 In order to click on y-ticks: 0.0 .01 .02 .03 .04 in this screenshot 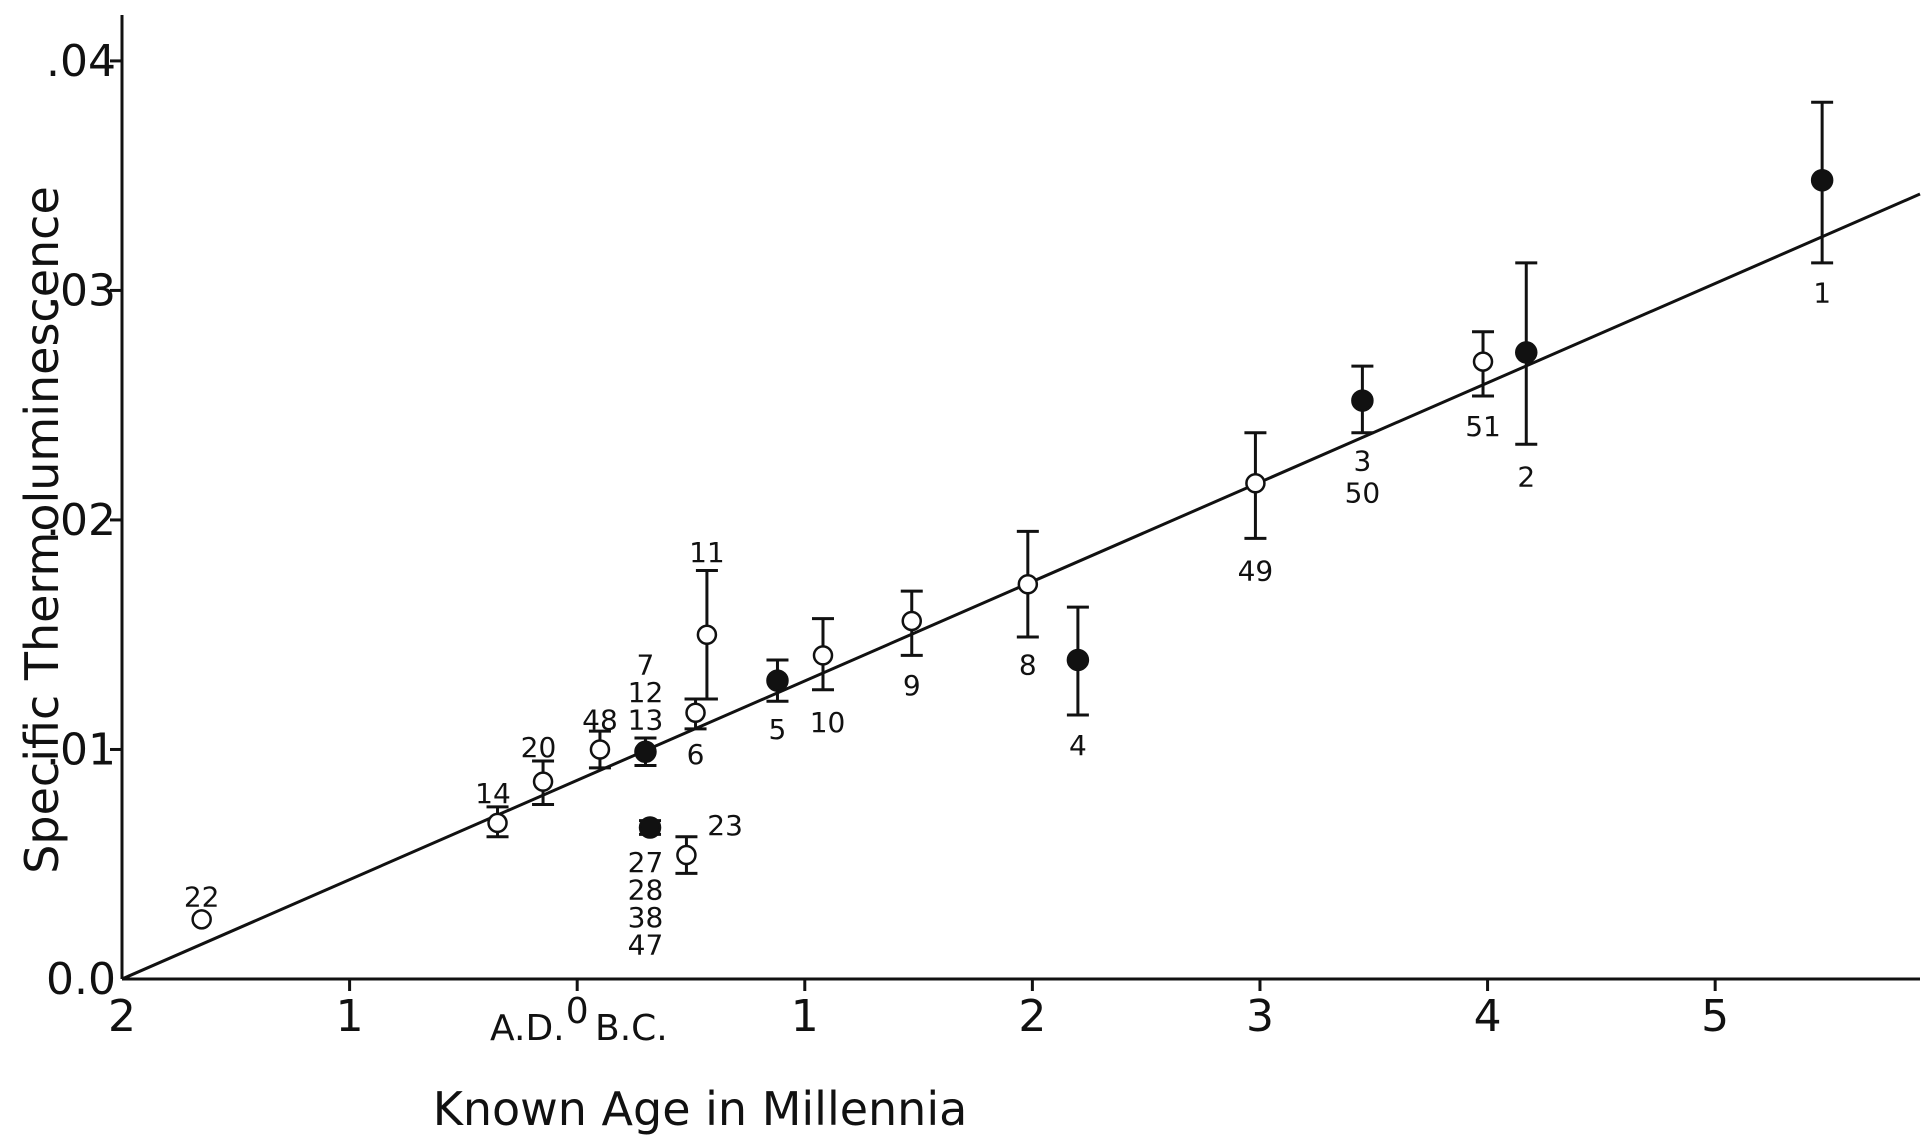, I will do `click(84, 520)`.